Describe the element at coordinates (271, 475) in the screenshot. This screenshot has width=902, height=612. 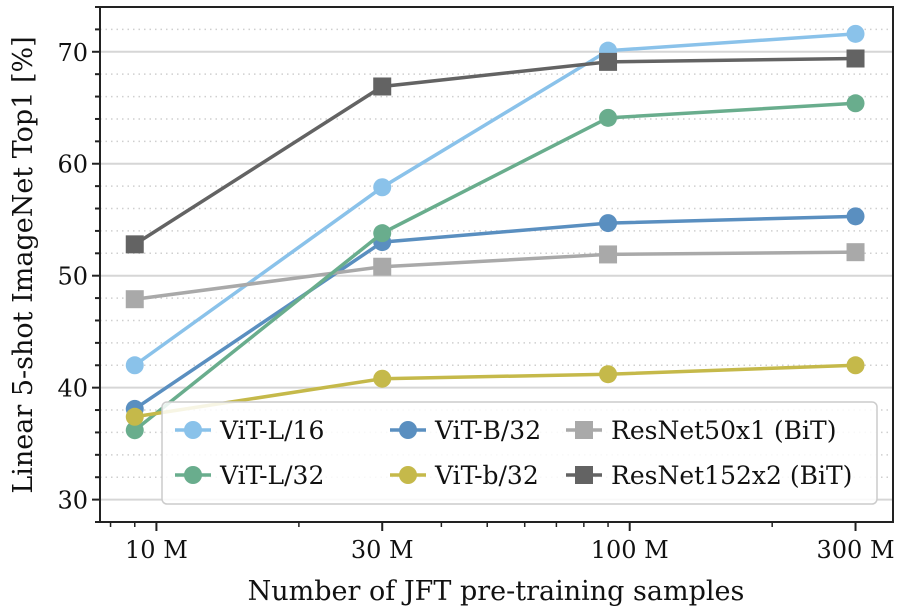
I see `legend-label: ViT-L/32` at that location.